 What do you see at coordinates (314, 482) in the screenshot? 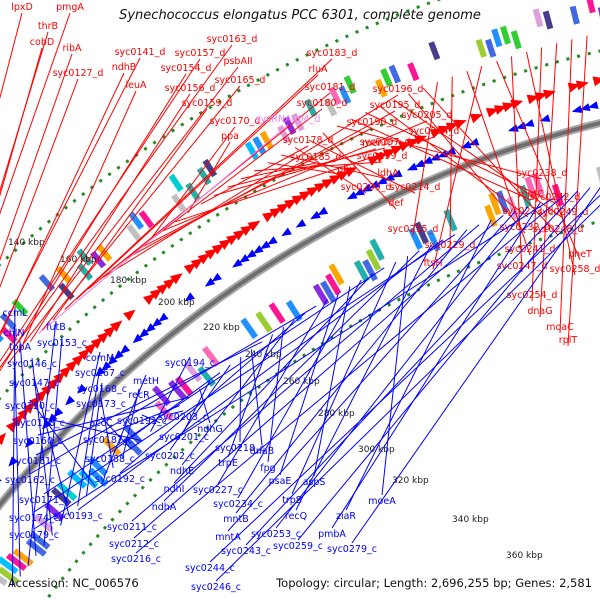
I see `reverse-gene-label: aspS` at bounding box center [314, 482].